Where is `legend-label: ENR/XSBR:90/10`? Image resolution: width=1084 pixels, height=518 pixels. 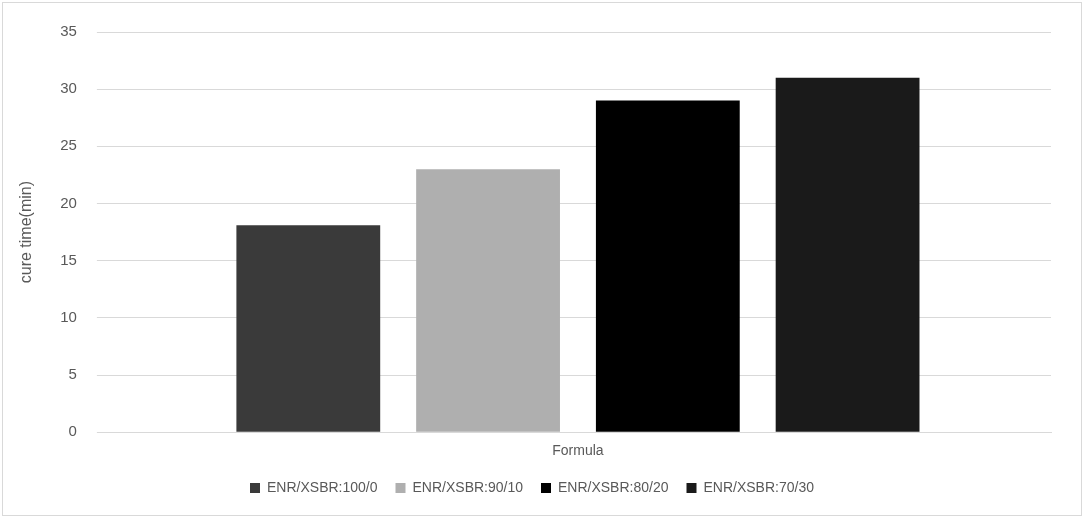
legend-label: ENR/XSBR:90/10 is located at coordinates (468, 486).